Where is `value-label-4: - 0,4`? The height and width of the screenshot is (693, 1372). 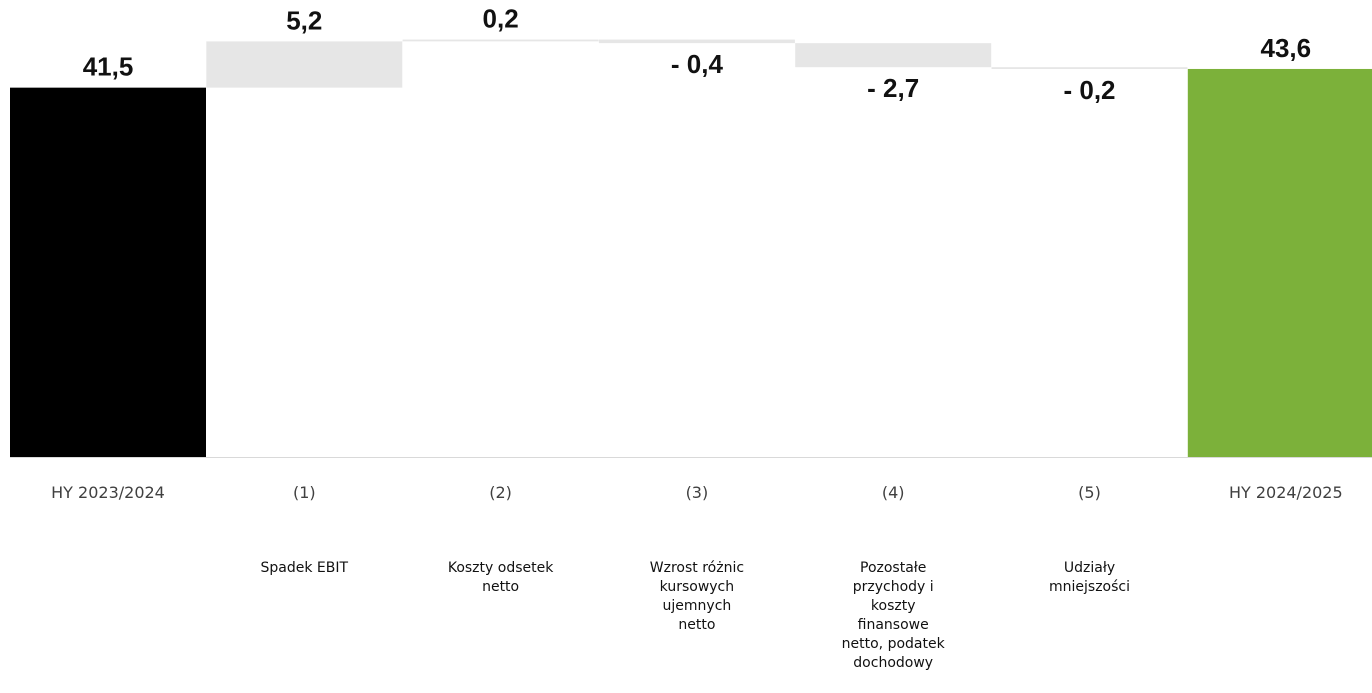 value-label-4: - 0,4 is located at coordinates (697, 64).